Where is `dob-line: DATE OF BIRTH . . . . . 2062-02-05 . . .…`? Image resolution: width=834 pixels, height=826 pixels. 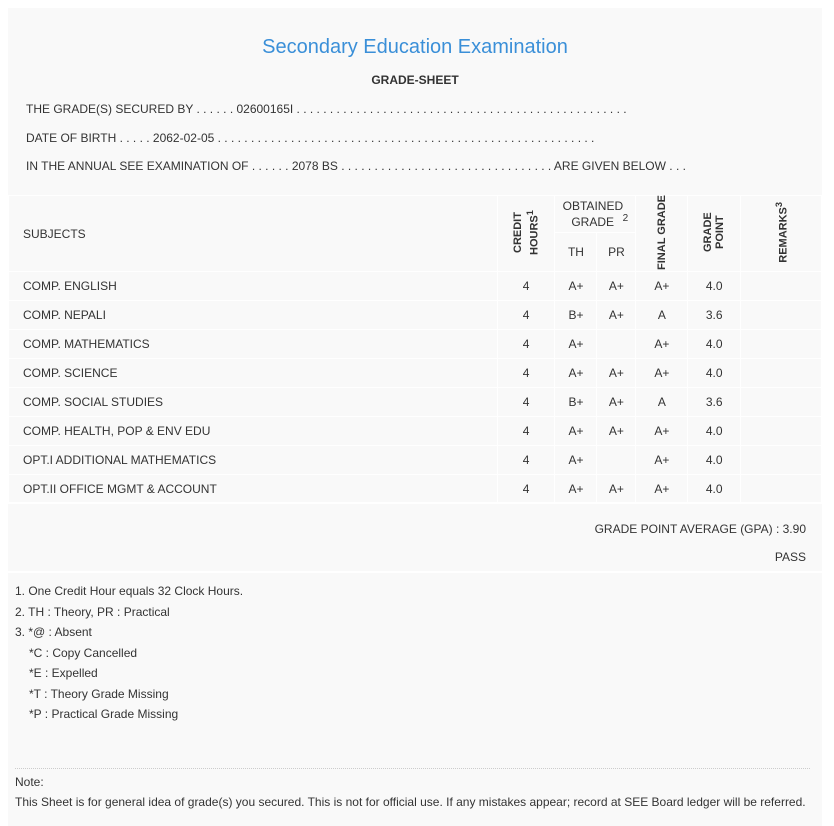
dob-line: DATE OF BIRTH . . . . . 2062-02-05 . . .… is located at coordinates (310, 138).